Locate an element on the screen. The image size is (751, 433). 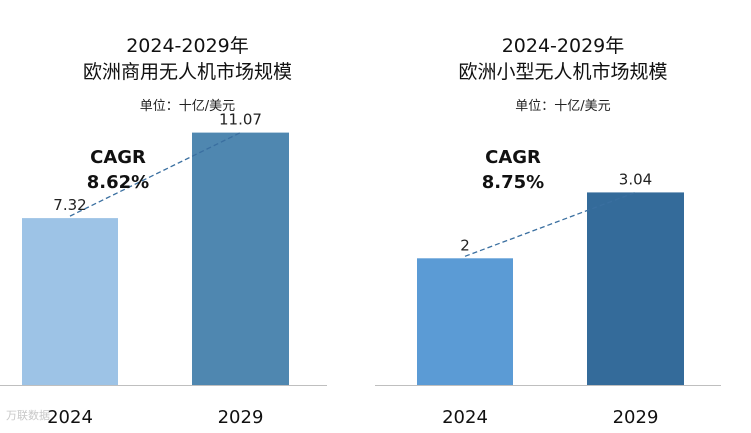
data-label-2029: 11.07 is located at coordinates (240, 120).